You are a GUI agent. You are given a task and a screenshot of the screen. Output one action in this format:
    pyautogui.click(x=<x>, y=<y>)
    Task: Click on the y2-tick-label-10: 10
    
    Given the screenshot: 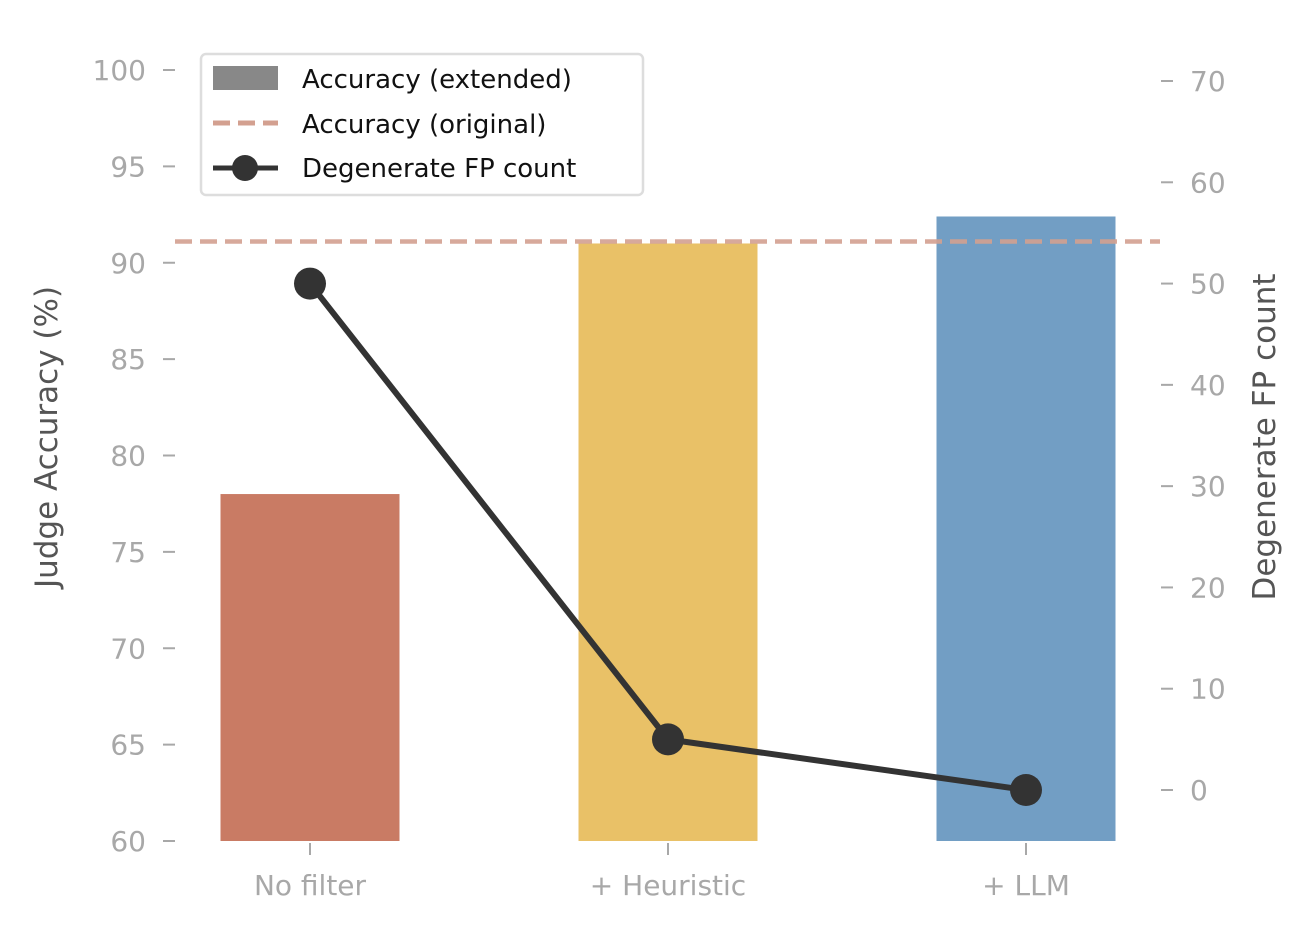 What is the action you would take?
    pyautogui.click(x=1208, y=689)
    